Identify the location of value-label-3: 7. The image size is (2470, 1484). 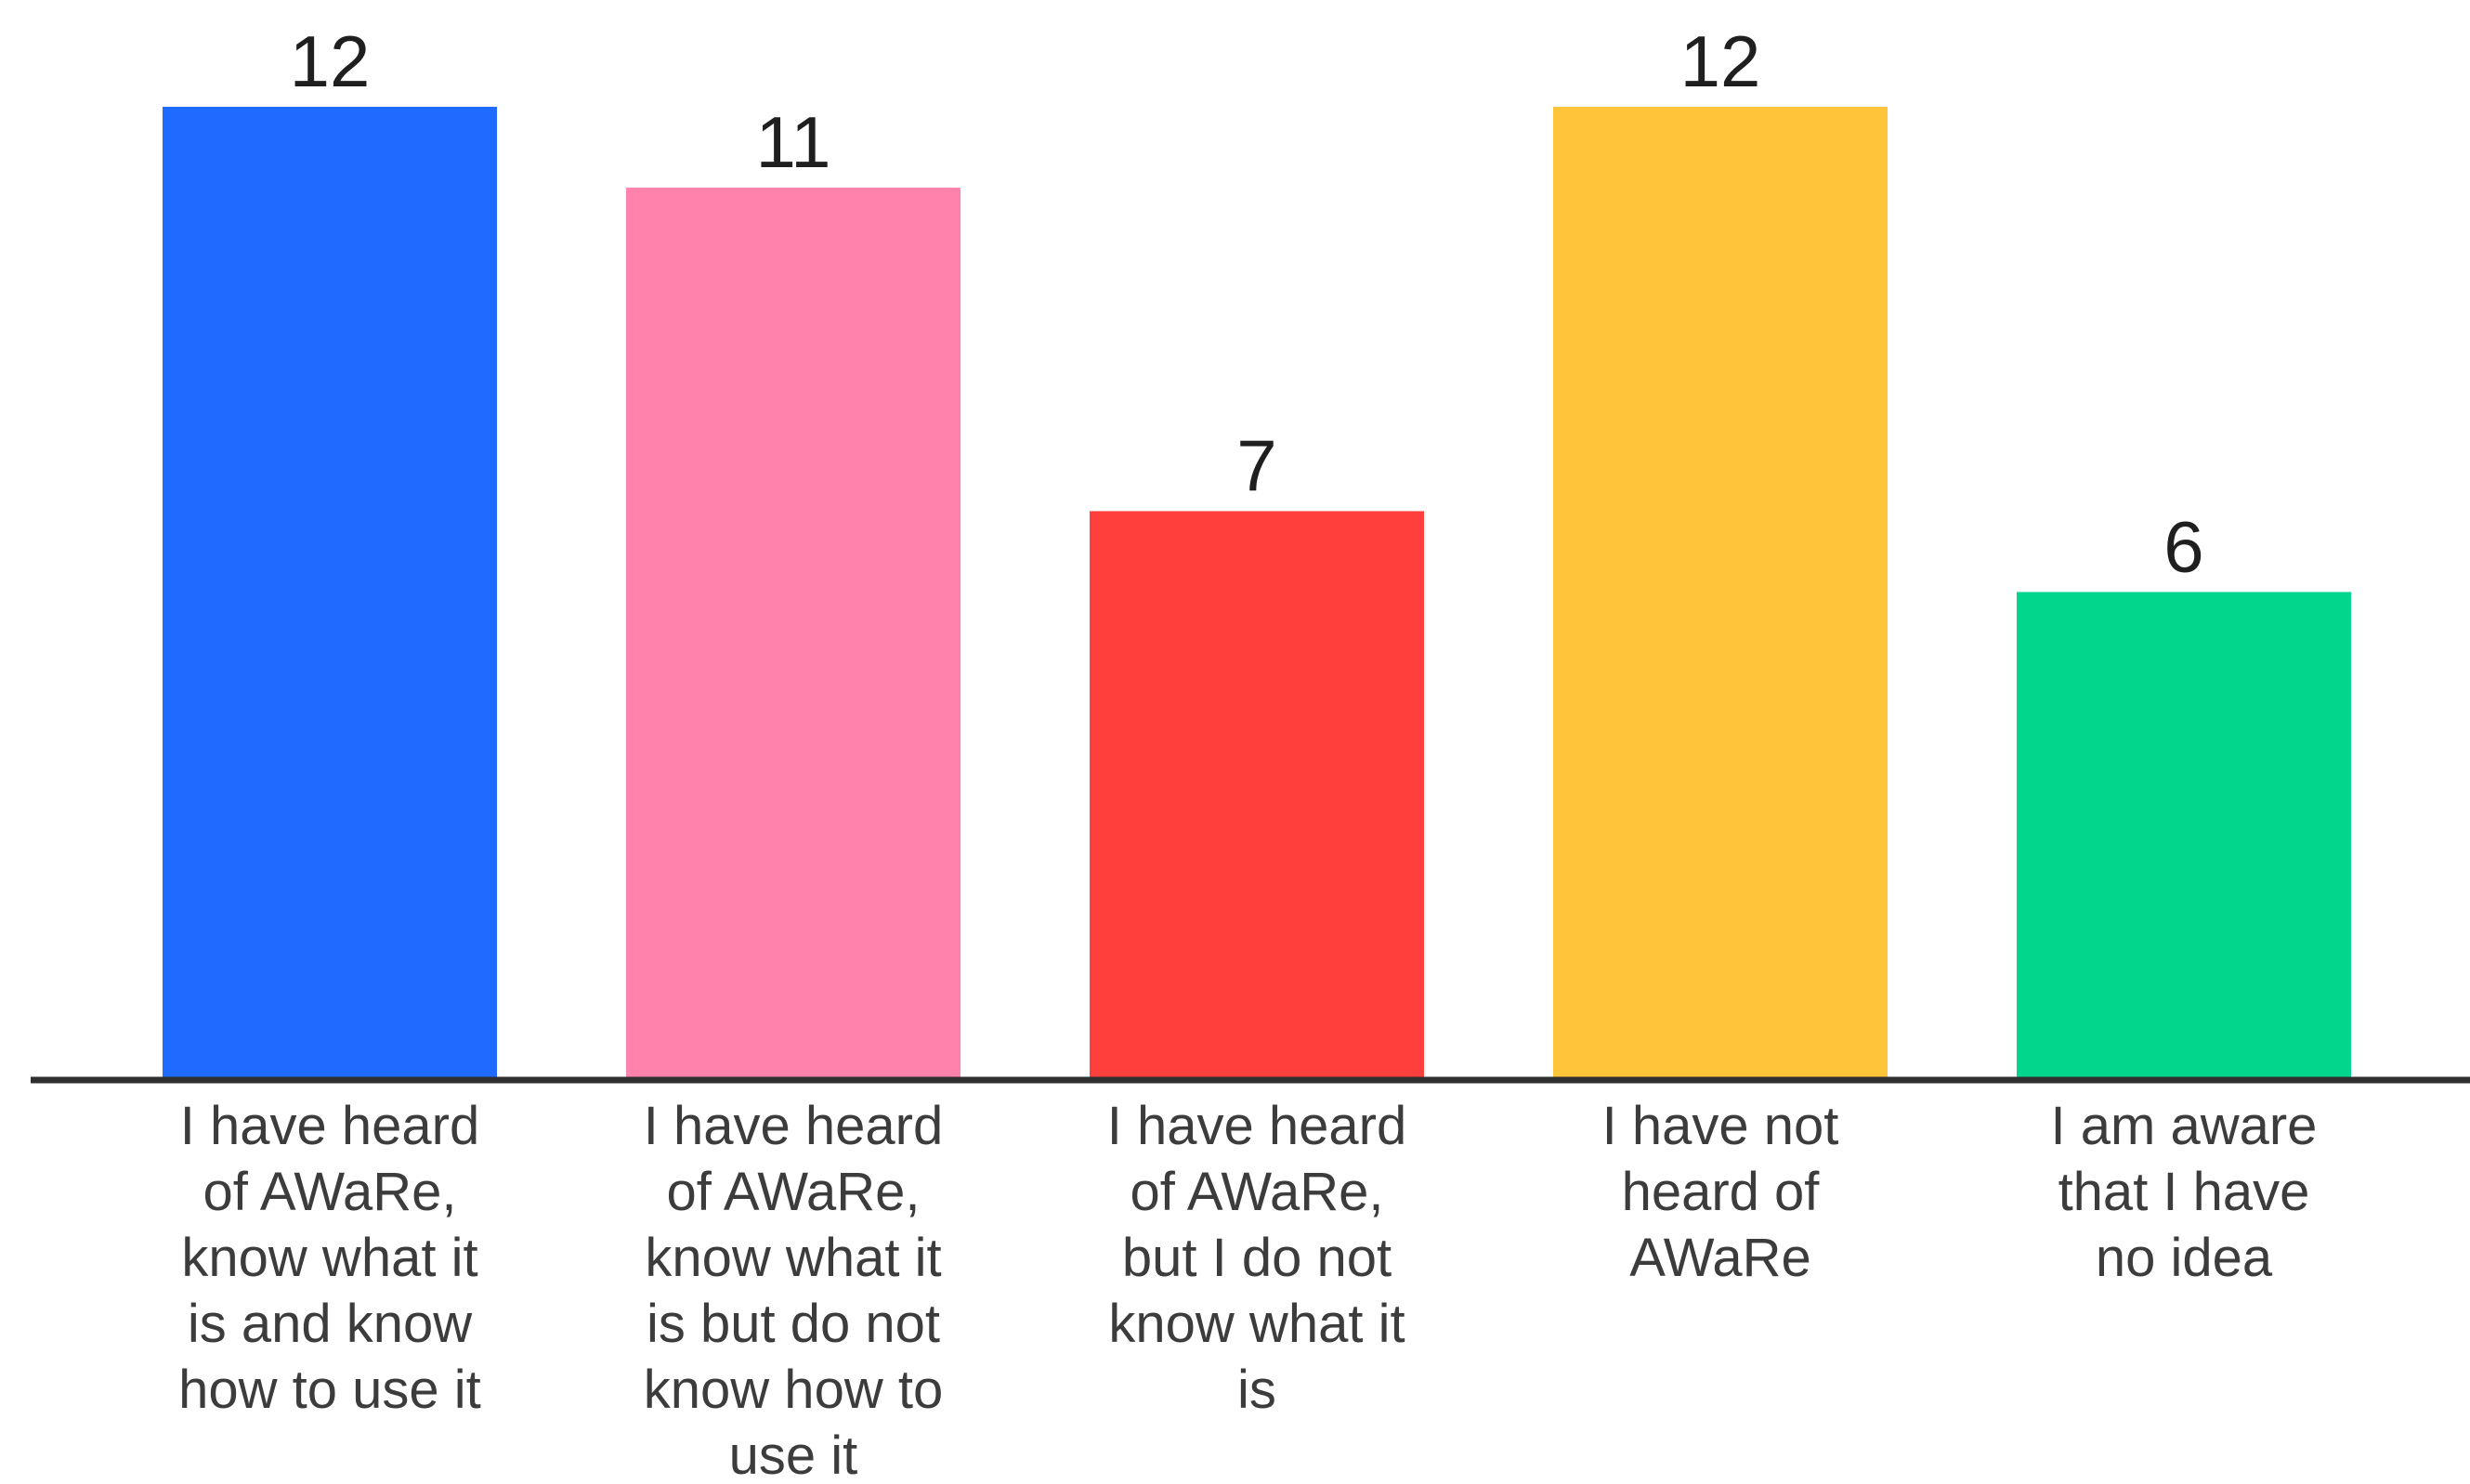
(1256, 465).